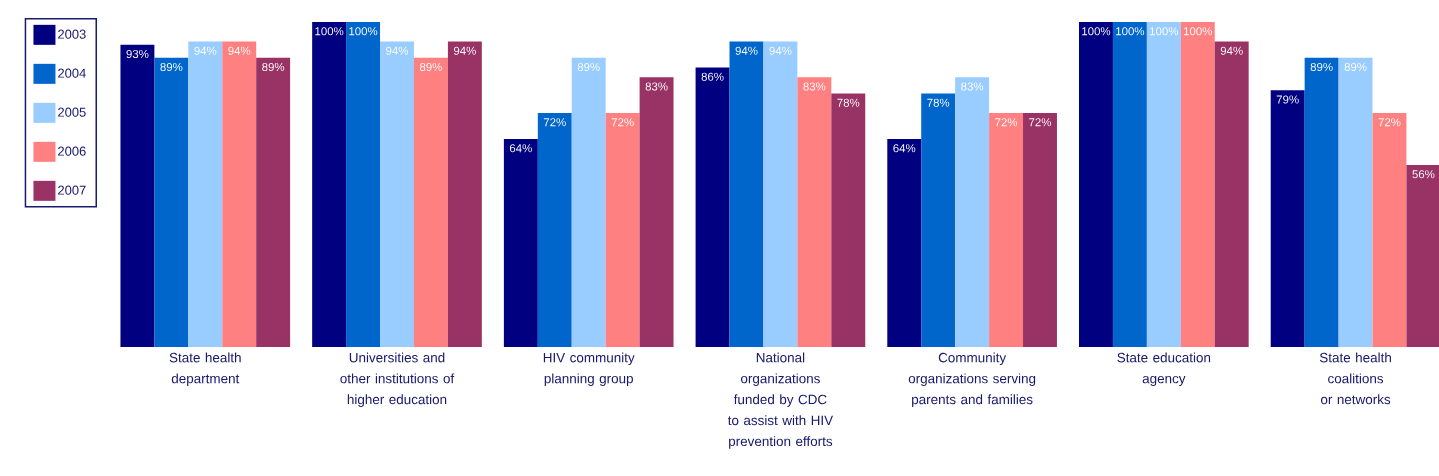 The width and height of the screenshot is (1439, 476). What do you see at coordinates (137, 54) in the screenshot?
I see `data-label: 93%` at bounding box center [137, 54].